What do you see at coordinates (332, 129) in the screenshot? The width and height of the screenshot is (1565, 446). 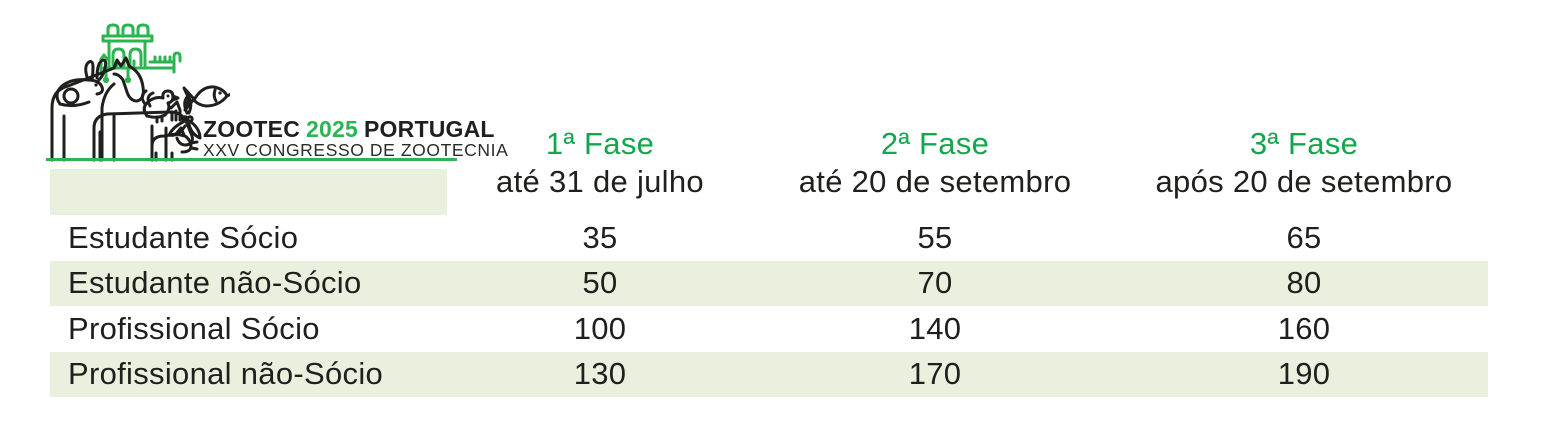 I see `logo-title-year: 2025` at bounding box center [332, 129].